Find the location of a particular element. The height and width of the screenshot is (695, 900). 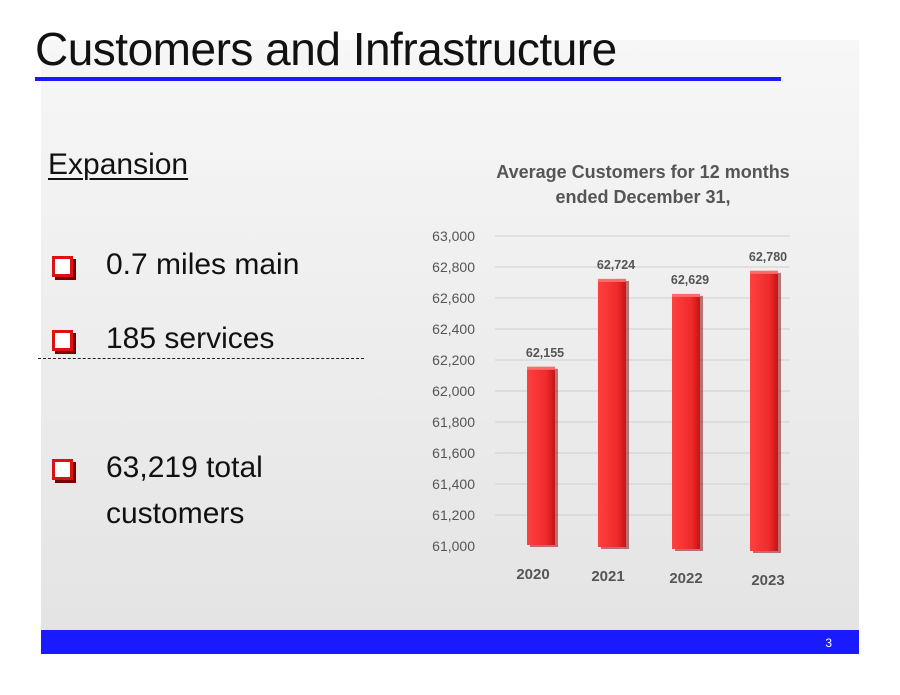

data-label: 62,155 is located at coordinates (545, 353).